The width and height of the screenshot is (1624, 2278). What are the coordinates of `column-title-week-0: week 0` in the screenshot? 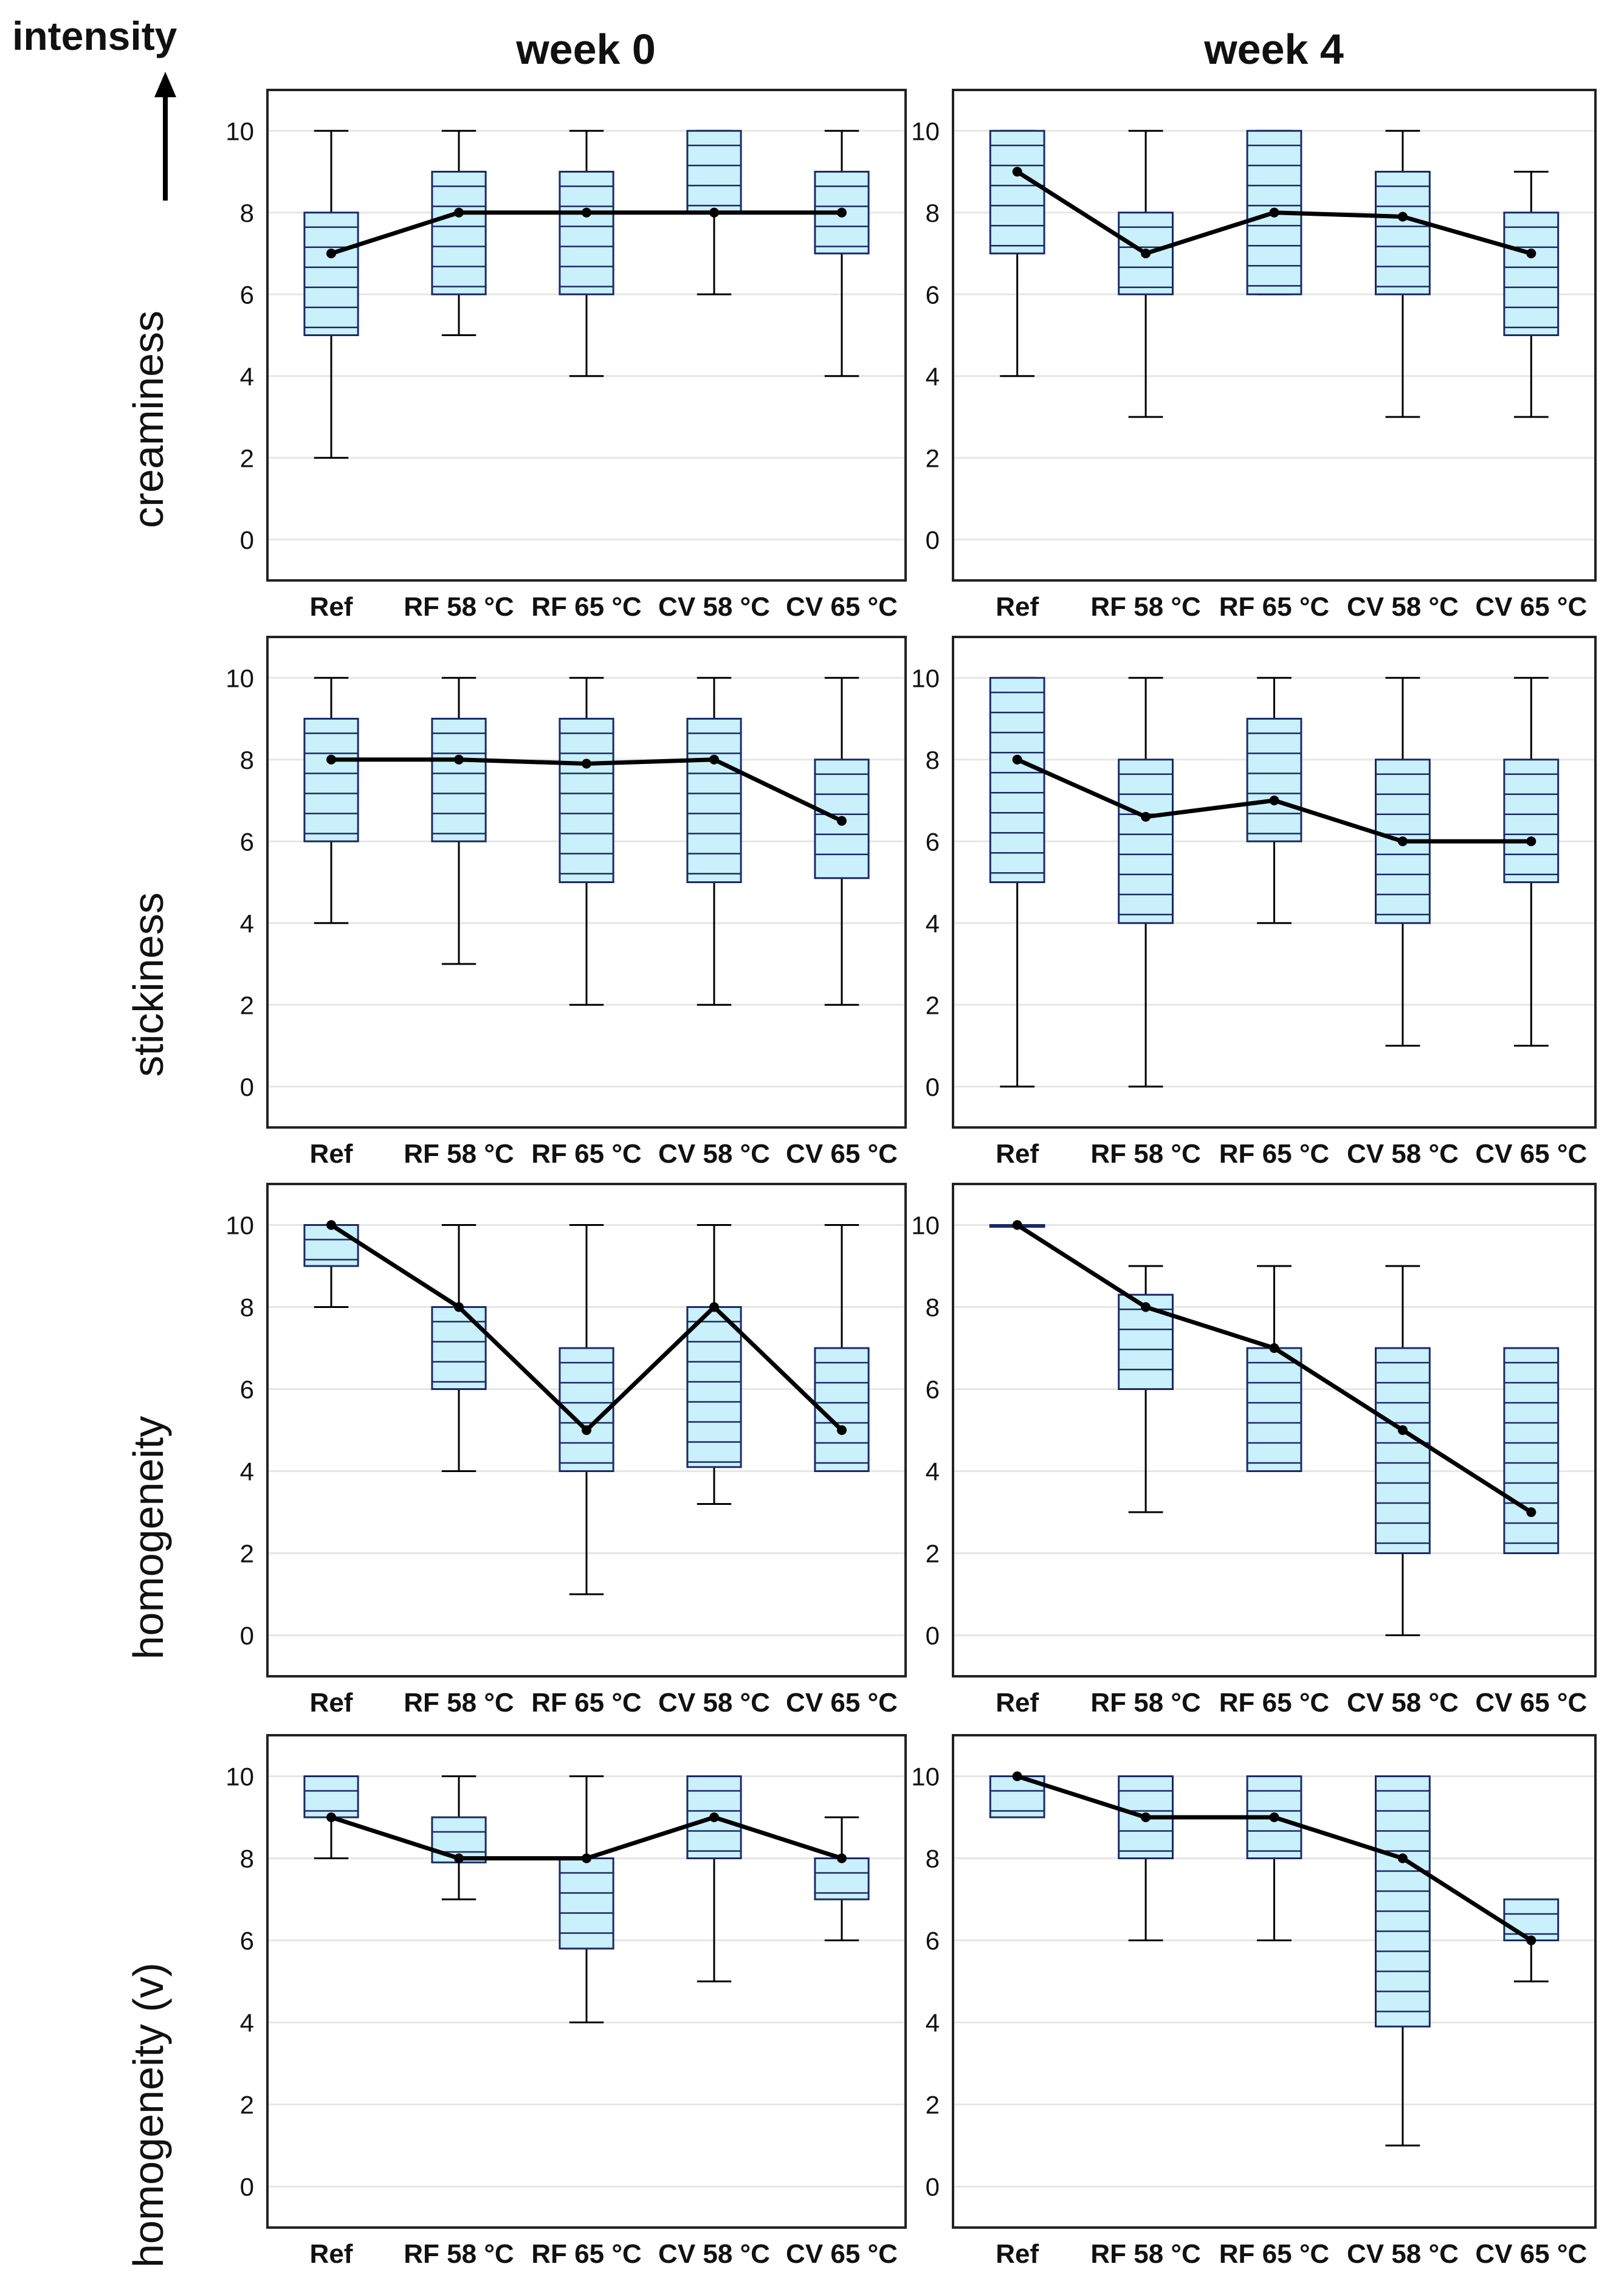 It's located at (585, 49).